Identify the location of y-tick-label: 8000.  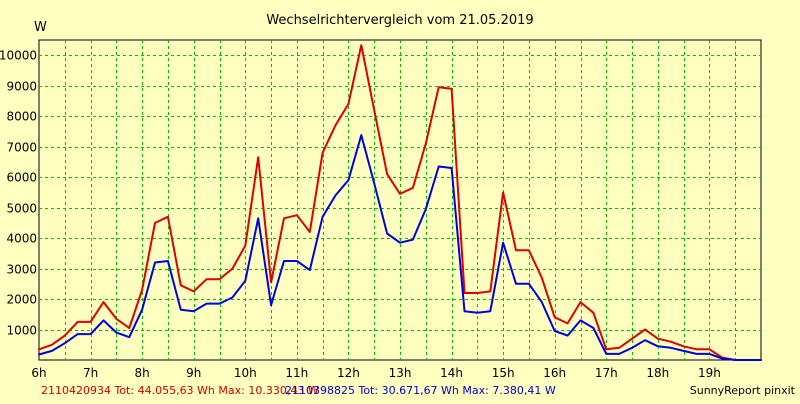
(21, 117).